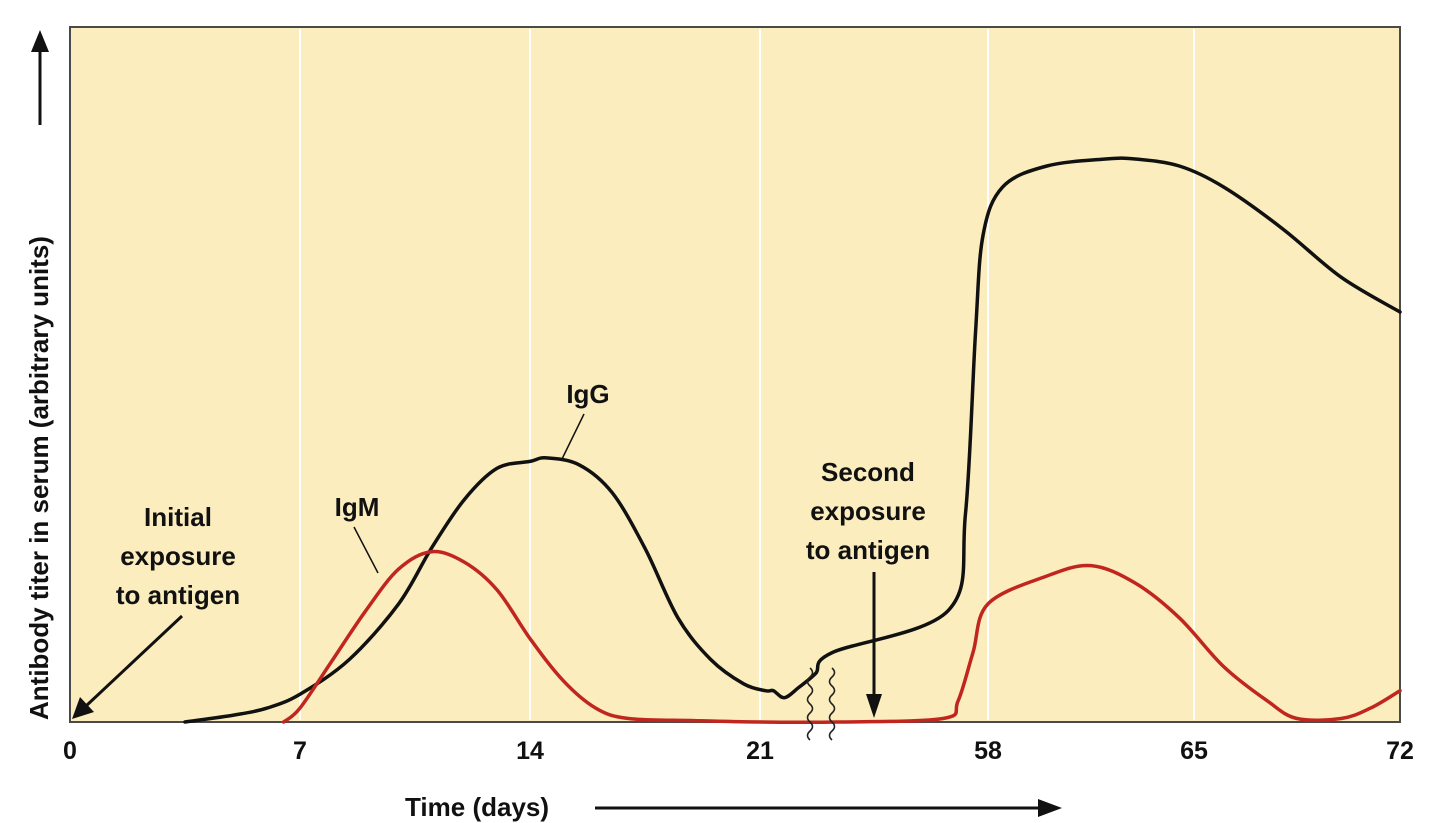 The height and width of the screenshot is (823, 1440). Describe the element at coordinates (1194, 751) in the screenshot. I see `x-tick-65: 65` at that location.